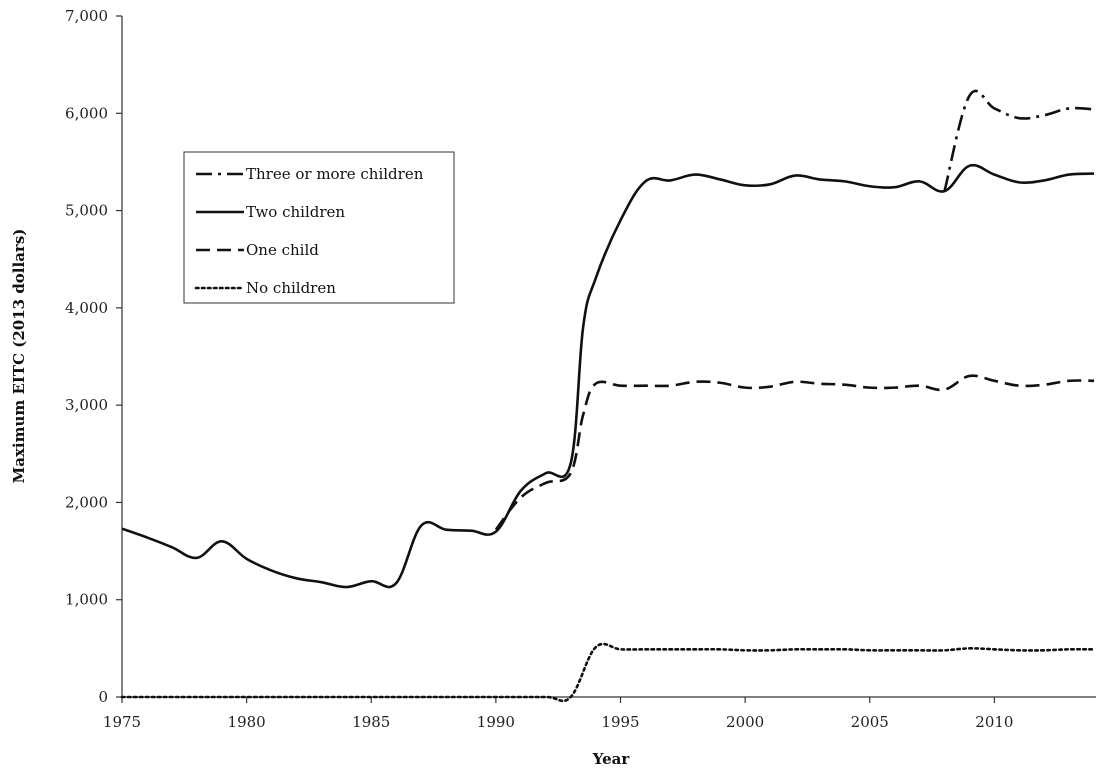 The width and height of the screenshot is (1096, 771). I want to click on x-axis-title: Year, so click(611, 759).